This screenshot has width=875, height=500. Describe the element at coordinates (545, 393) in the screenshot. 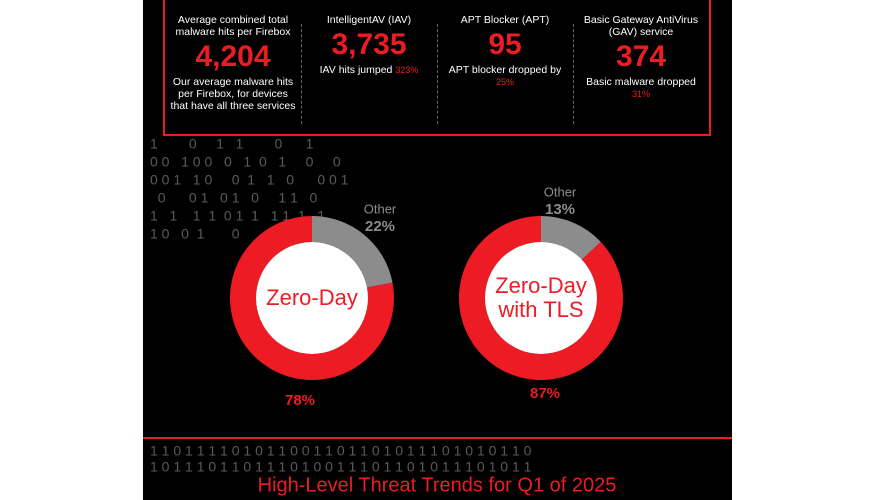

I see `value-label: 87%` at that location.